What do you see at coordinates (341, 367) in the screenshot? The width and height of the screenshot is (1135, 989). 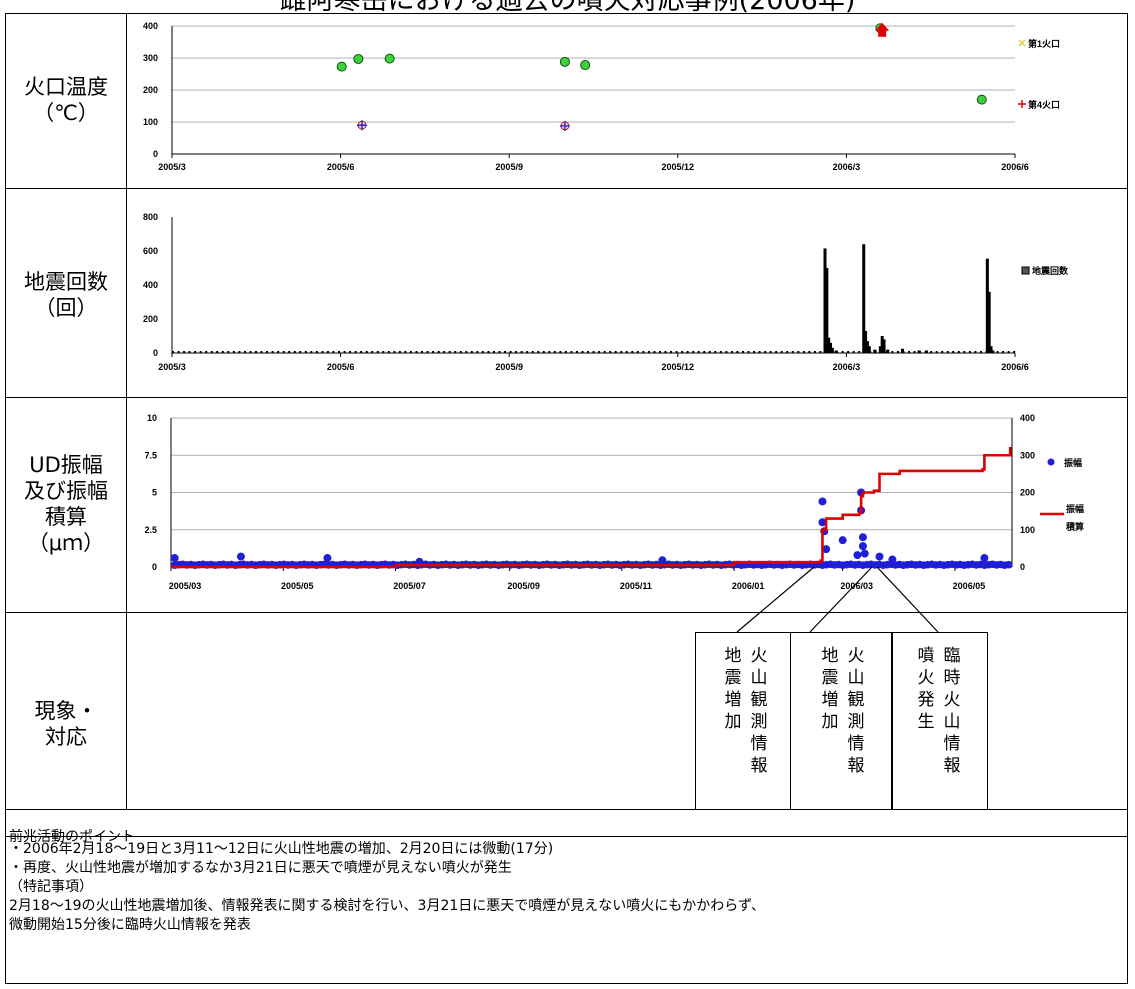 I see `x-tick-label: 2005/6` at bounding box center [341, 367].